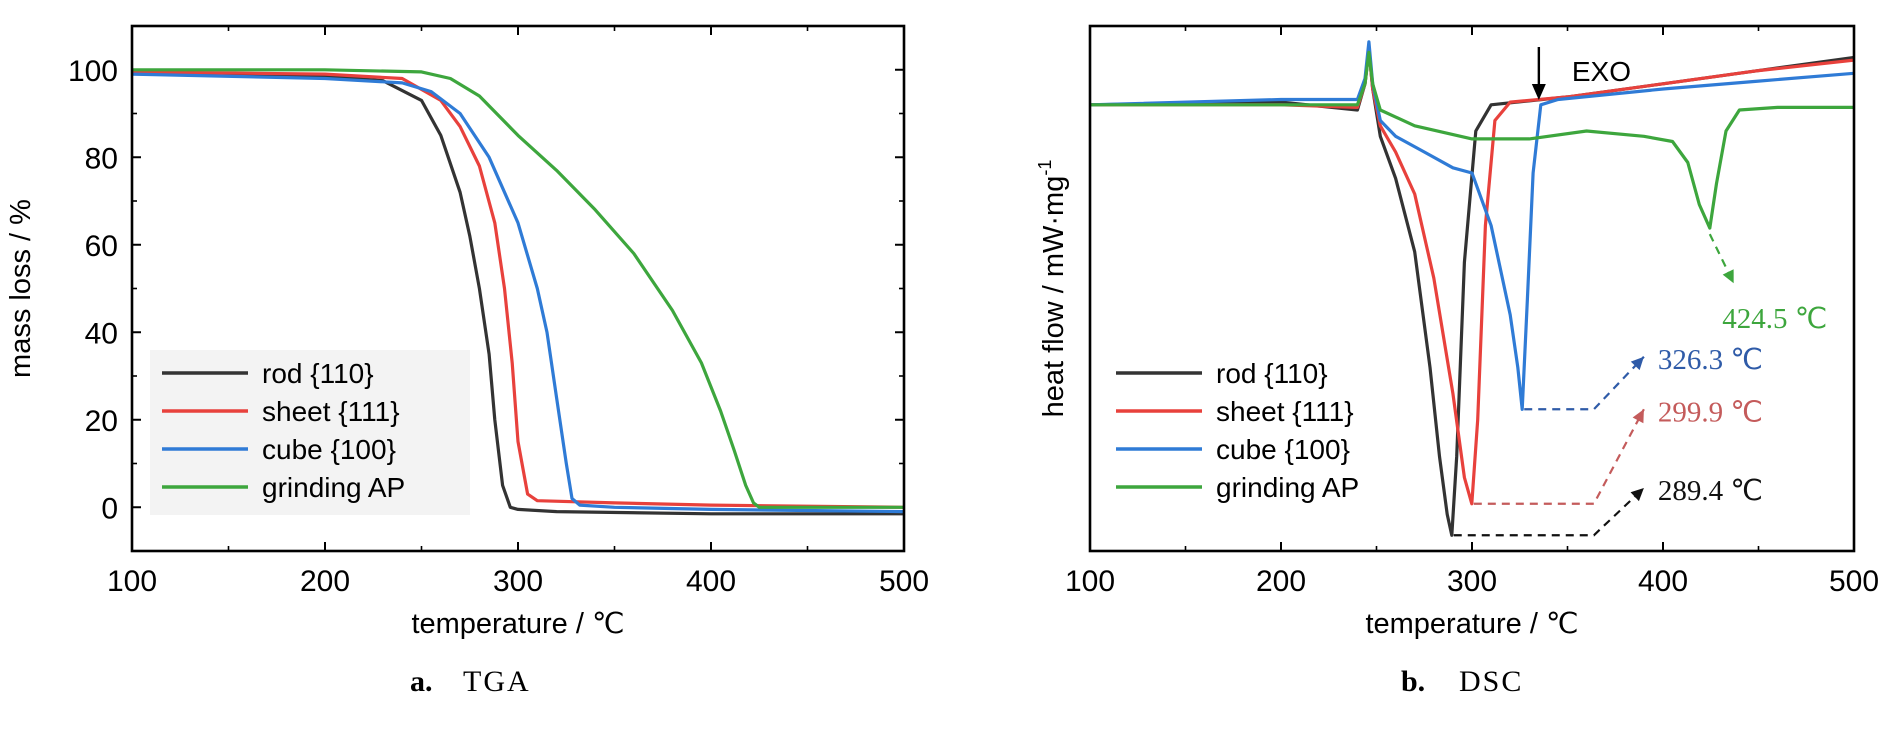  What do you see at coordinates (1538, 92) in the screenshot?
I see `exo-arrowhead` at bounding box center [1538, 92].